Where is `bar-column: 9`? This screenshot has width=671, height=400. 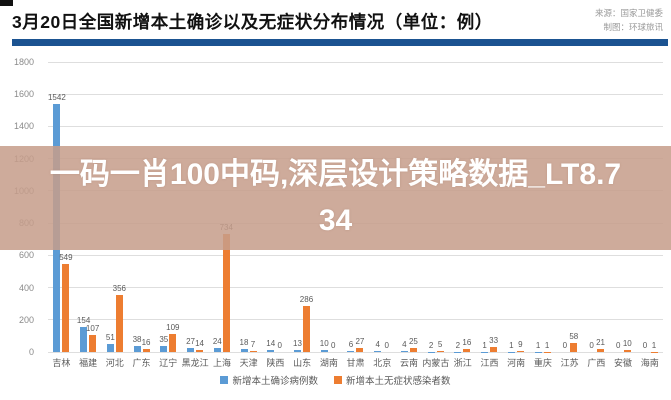
bar-column: 9 is located at coordinates (520, 207).